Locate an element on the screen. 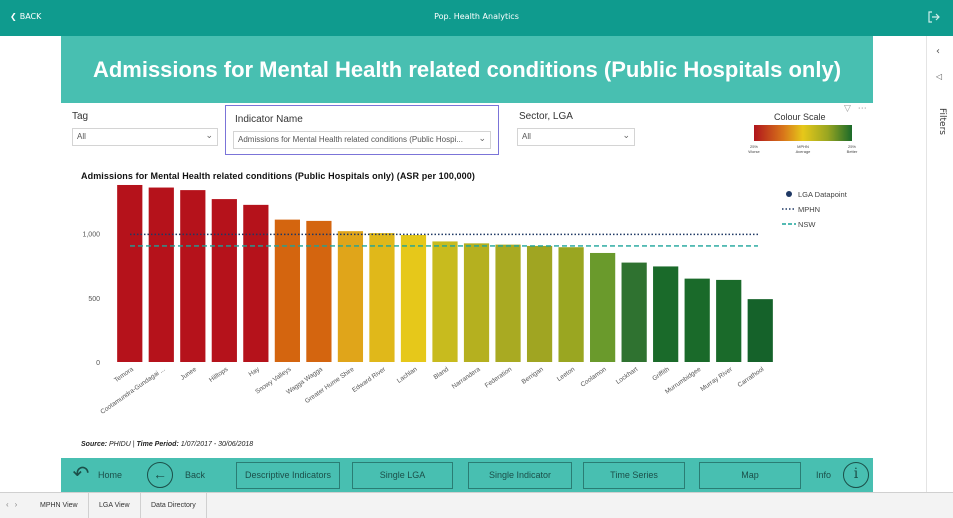  time-series-button: Time Series is located at coordinates (634, 475).